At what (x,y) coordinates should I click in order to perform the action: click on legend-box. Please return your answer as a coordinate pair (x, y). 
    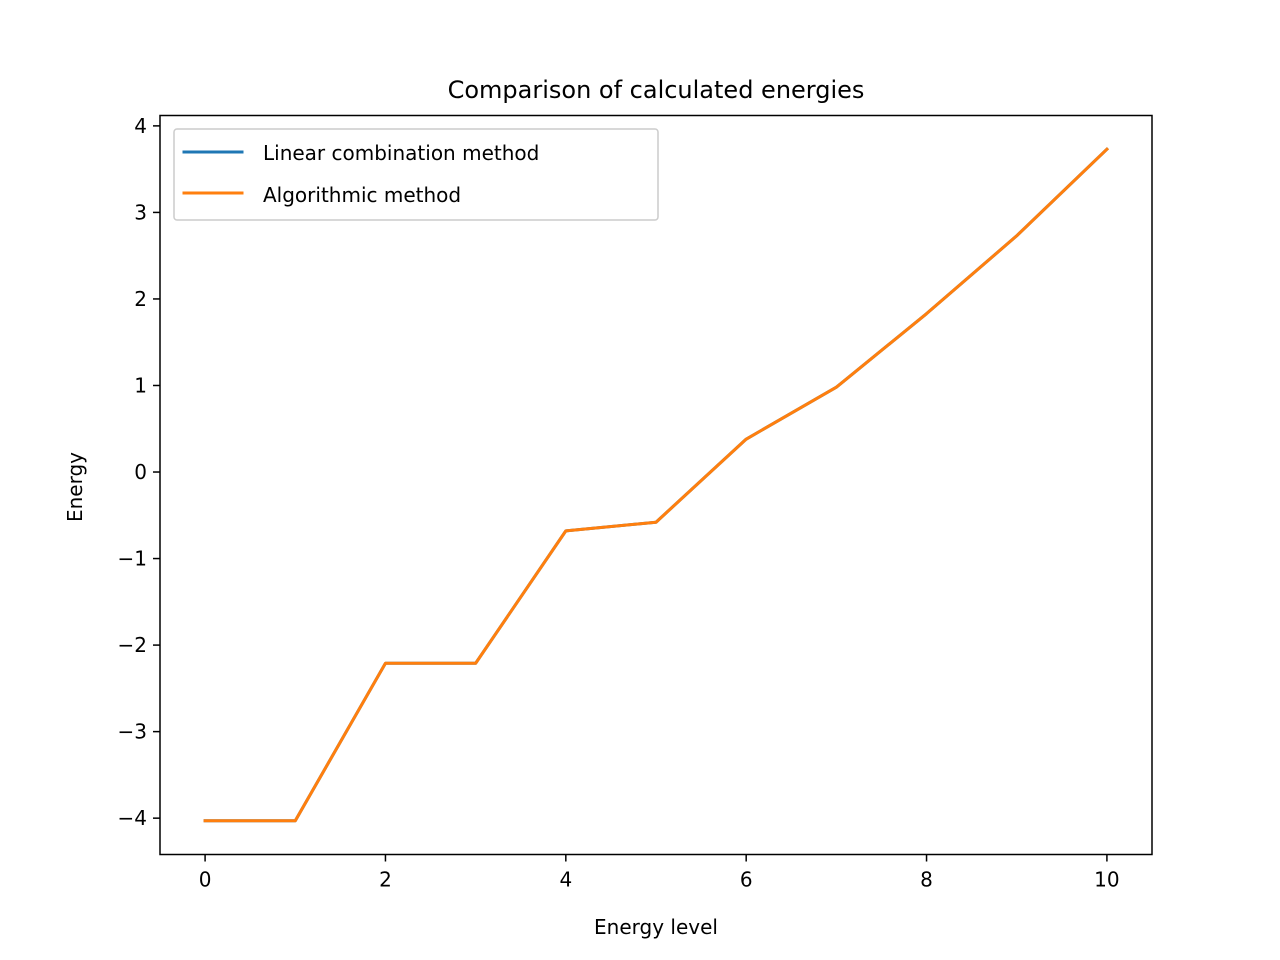
    Looking at the image, I should click on (416, 174).